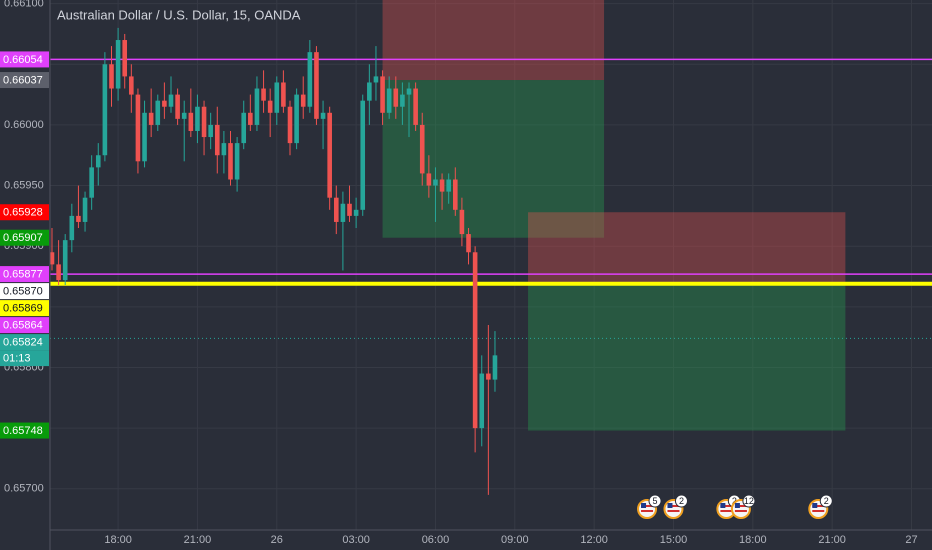 Image resolution: width=932 pixels, height=550 pixels. I want to click on price-label: 0.65869, so click(23, 309).